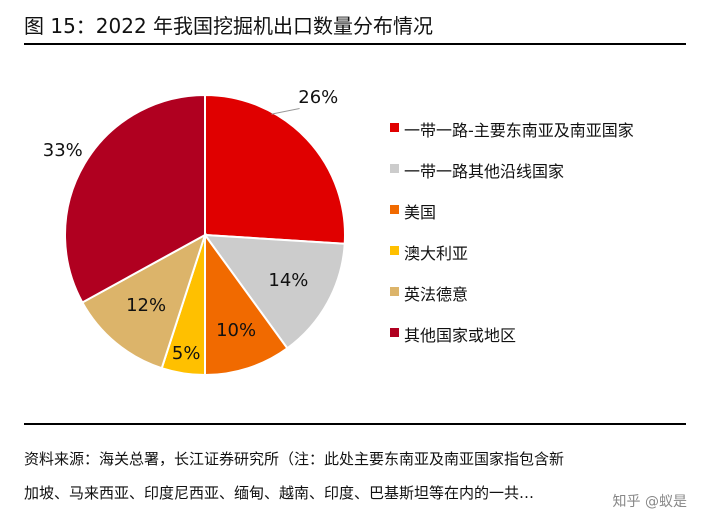 Image resolution: width=703 pixels, height=521 pixels. What do you see at coordinates (285, 111) in the screenshot?
I see `leader-line` at bounding box center [285, 111].